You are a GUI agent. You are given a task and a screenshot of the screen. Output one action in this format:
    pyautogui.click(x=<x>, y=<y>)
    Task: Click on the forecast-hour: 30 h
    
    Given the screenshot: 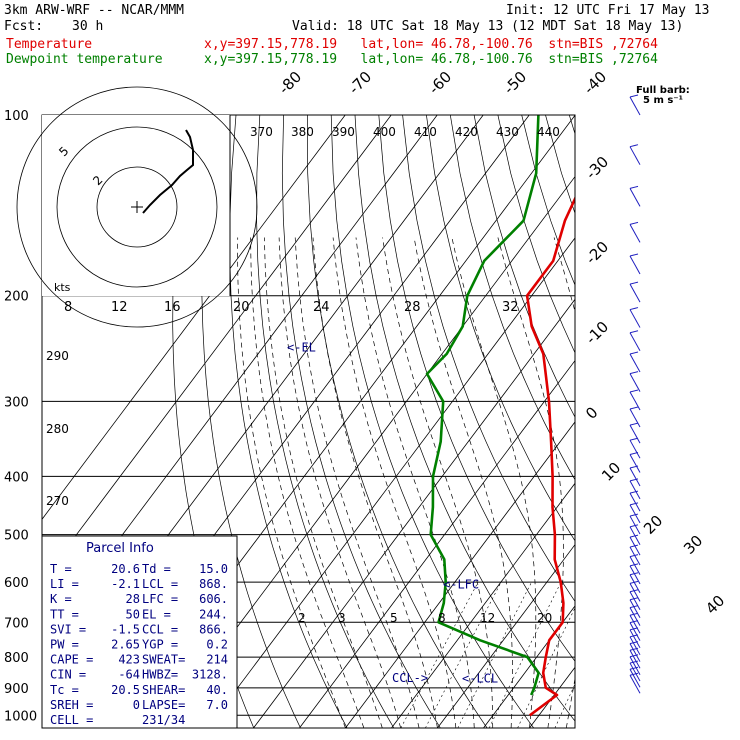 What is the action you would take?
    pyautogui.click(x=88, y=26)
    